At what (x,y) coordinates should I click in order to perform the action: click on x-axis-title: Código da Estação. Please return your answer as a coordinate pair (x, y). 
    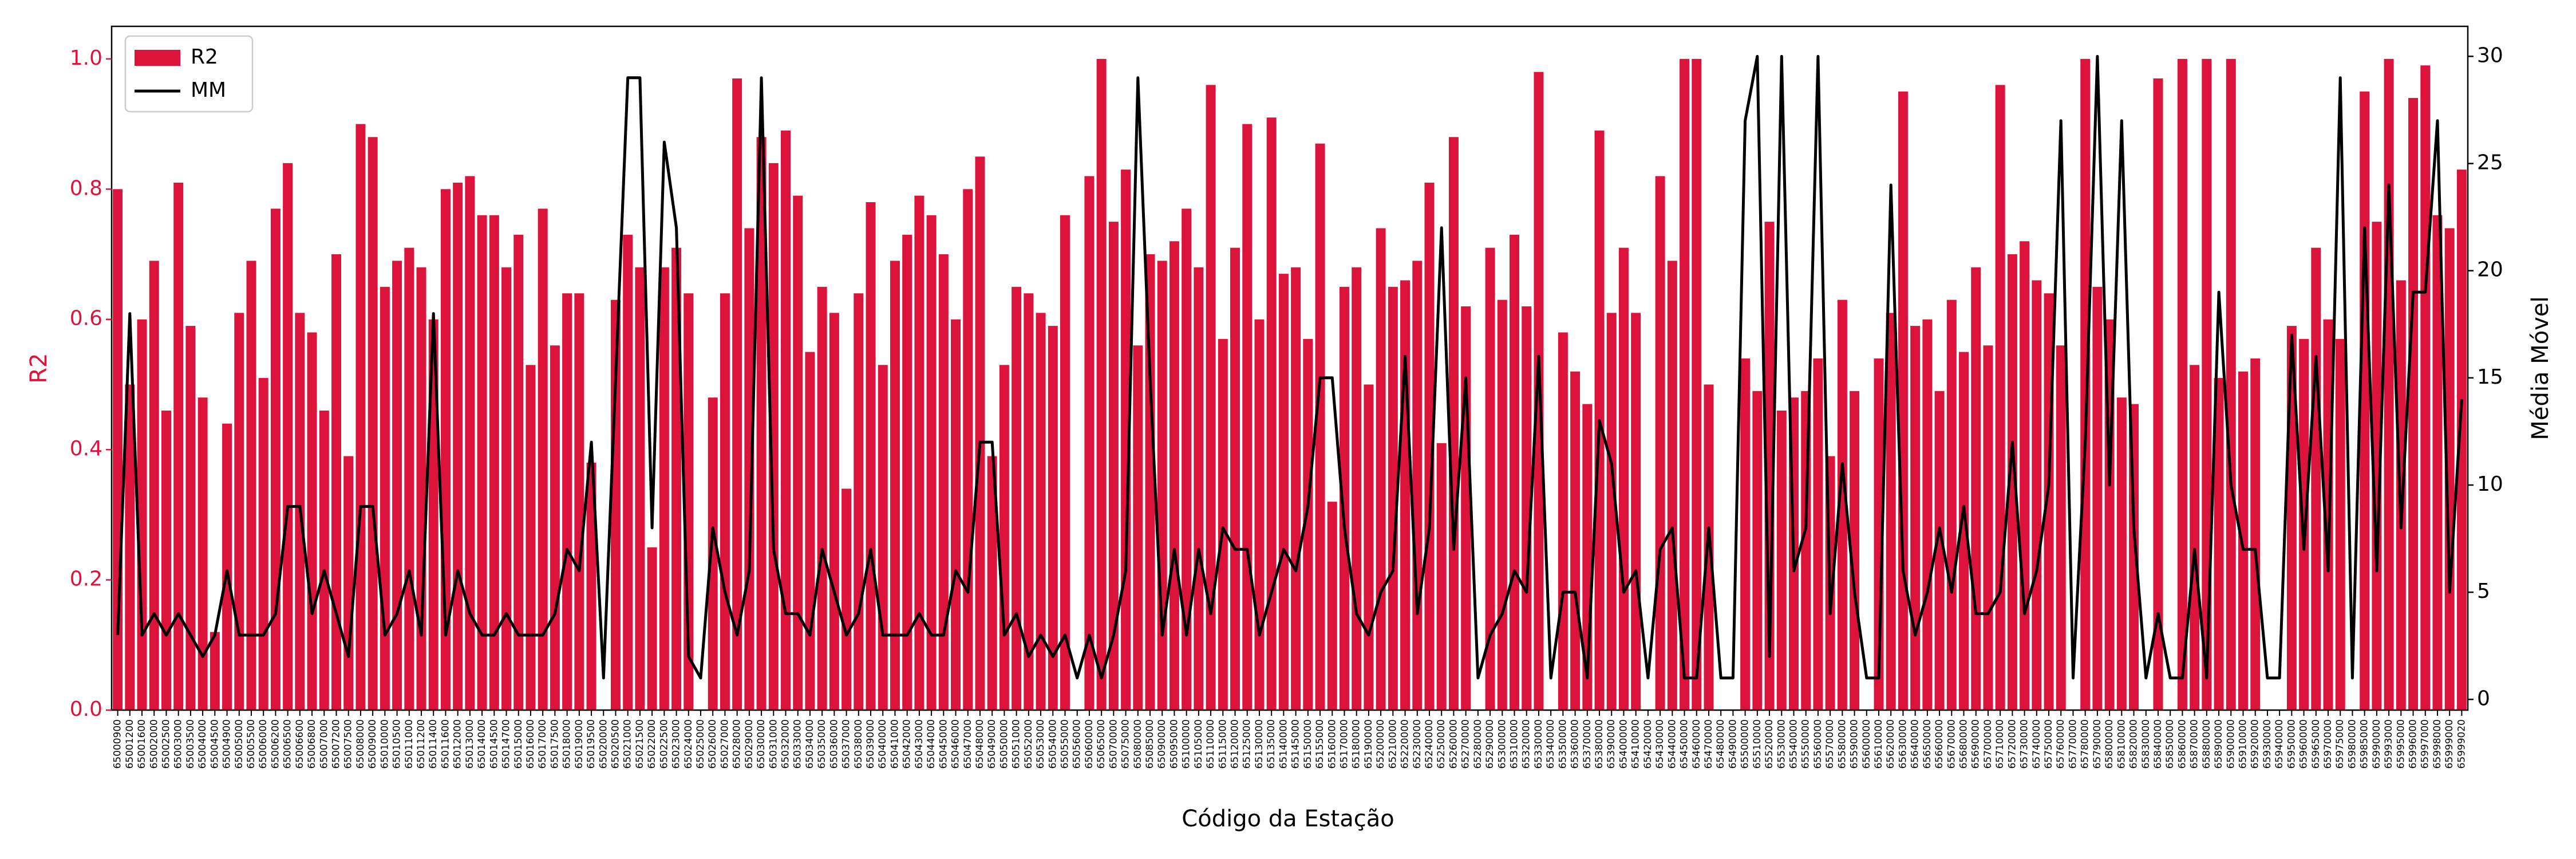
    Looking at the image, I should click on (1288, 819).